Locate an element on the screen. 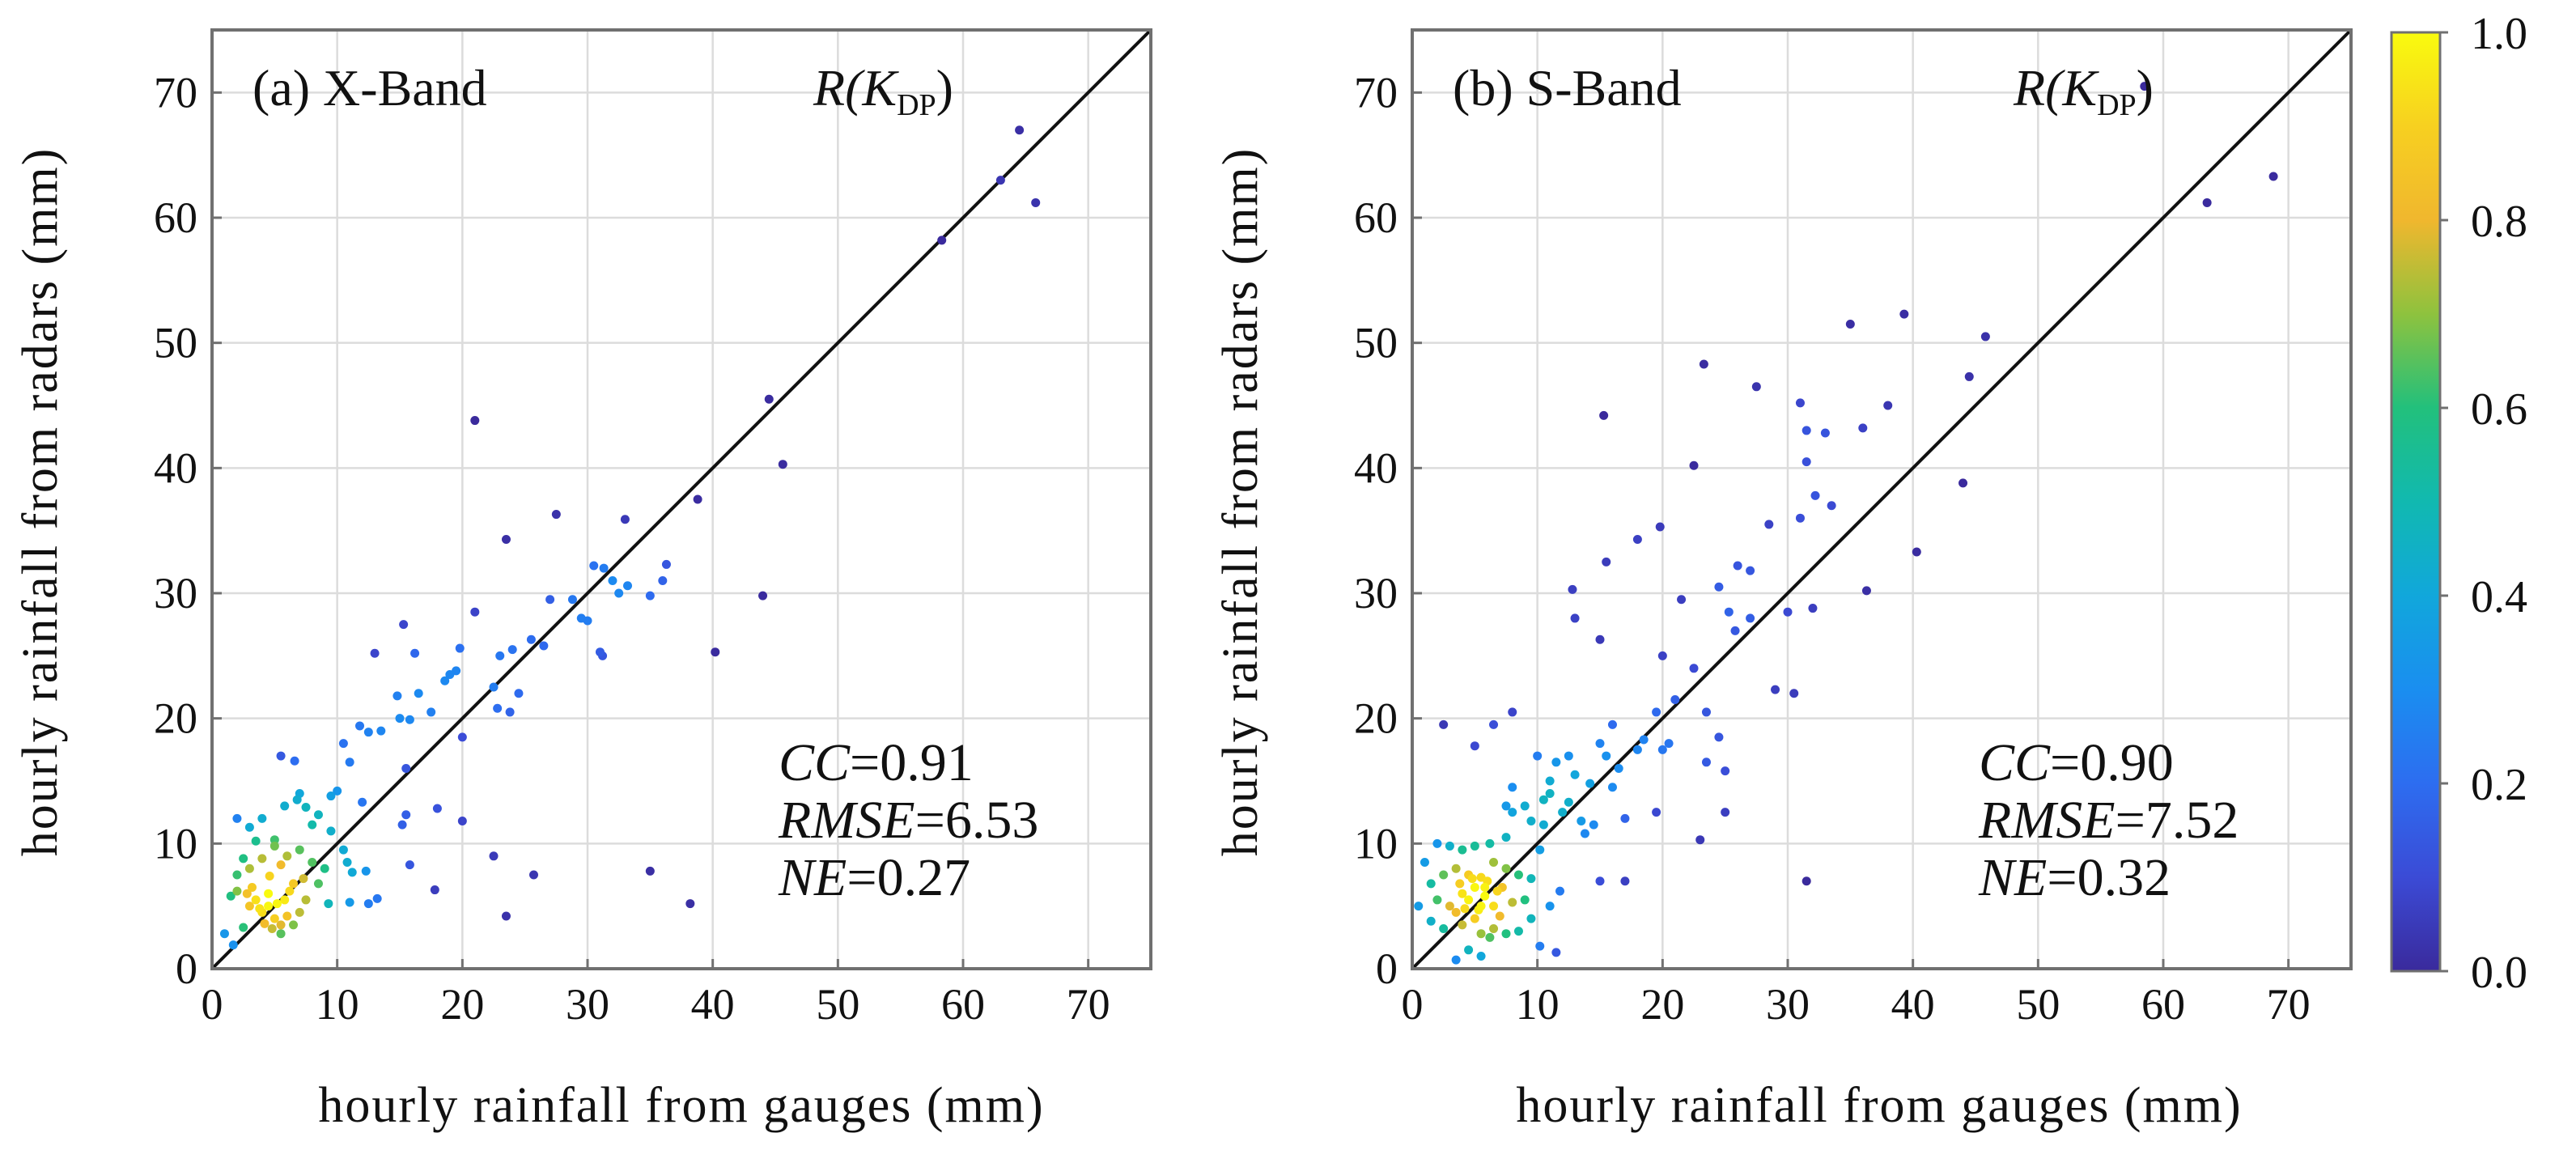 Image resolution: width=2576 pixels, height=1150 pixels. panel-a-estimator-prefix: R( is located at coordinates (839, 88).